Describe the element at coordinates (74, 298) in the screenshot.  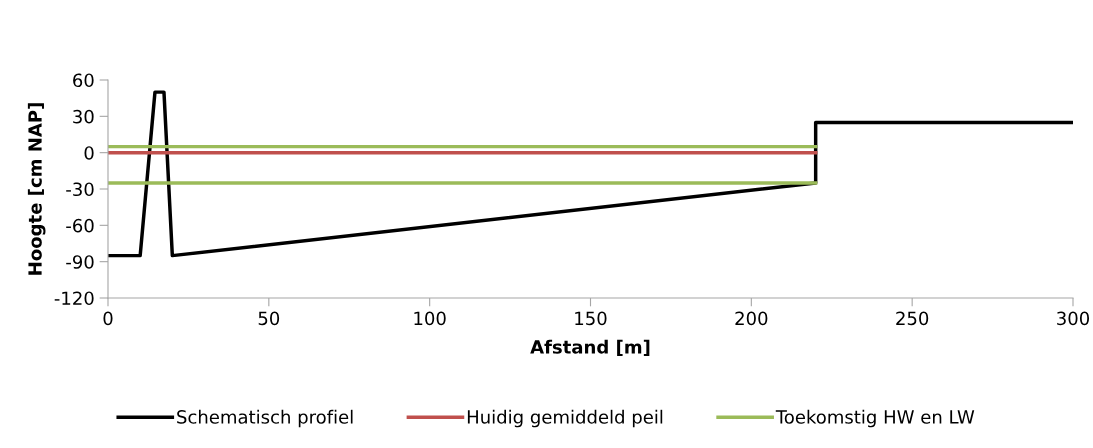
I see `y-tick-label: -120` at that location.